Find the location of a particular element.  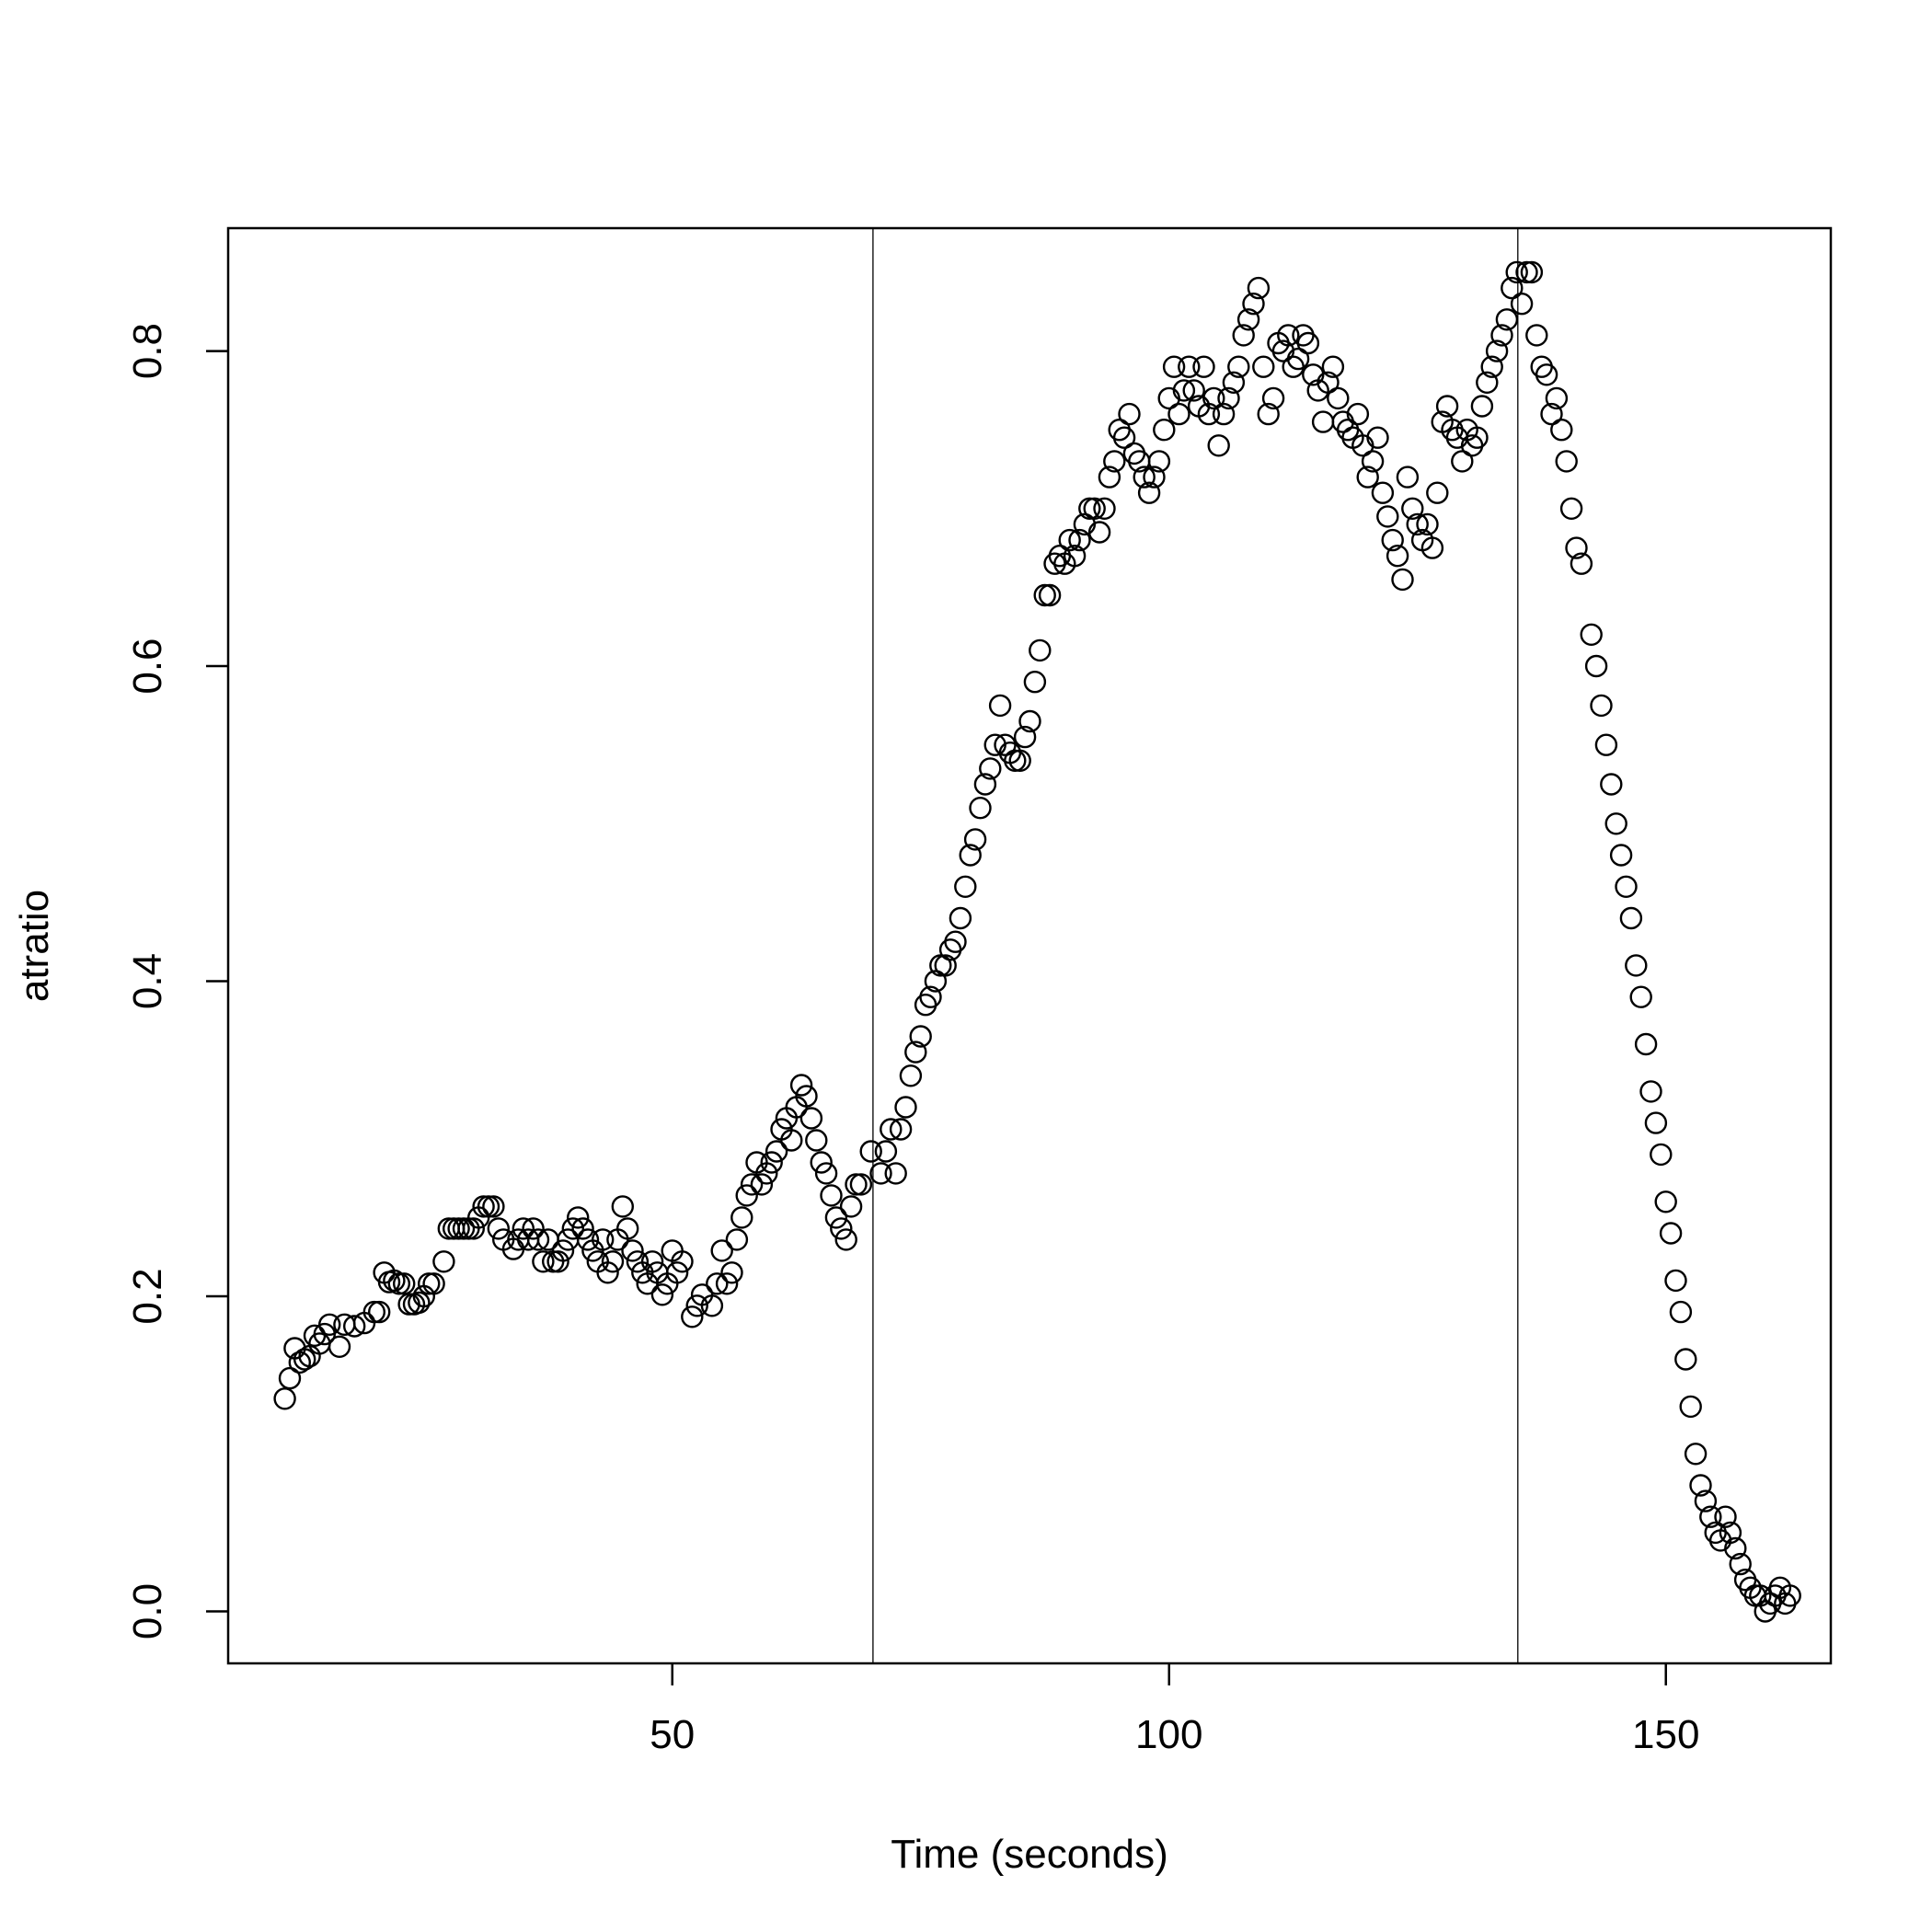

y-tick-label: 0.0 is located at coordinates (147, 1611).